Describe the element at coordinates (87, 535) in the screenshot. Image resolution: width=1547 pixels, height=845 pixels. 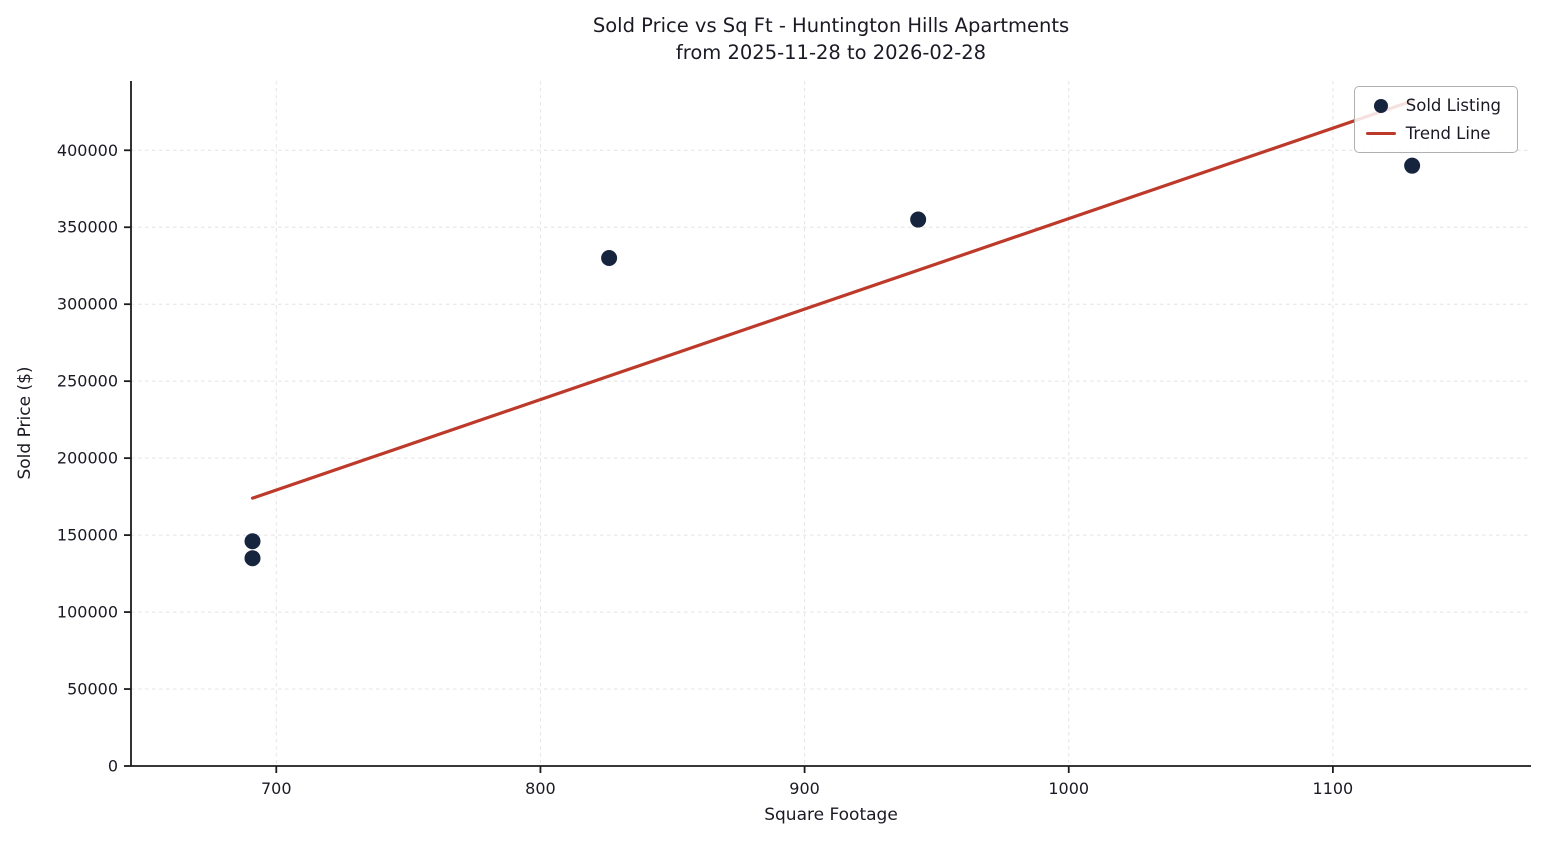
I see `y-tick-label: 150000` at that location.